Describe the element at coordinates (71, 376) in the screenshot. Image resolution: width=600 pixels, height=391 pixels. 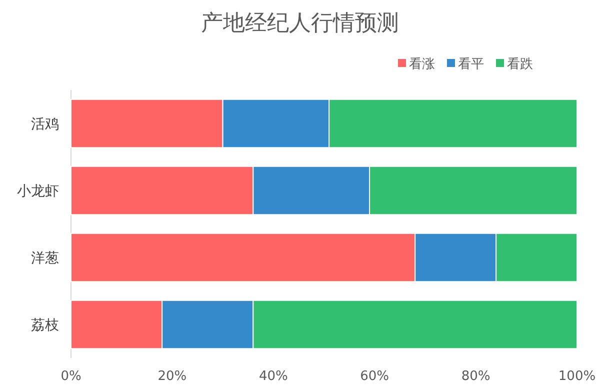
I see `x-tick-label: 0%` at that location.